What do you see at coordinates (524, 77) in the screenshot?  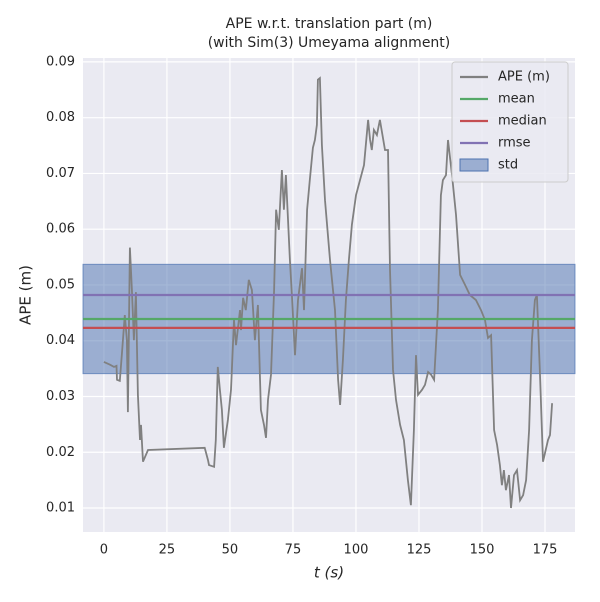 I see `legend-label: APE (m)` at bounding box center [524, 77].